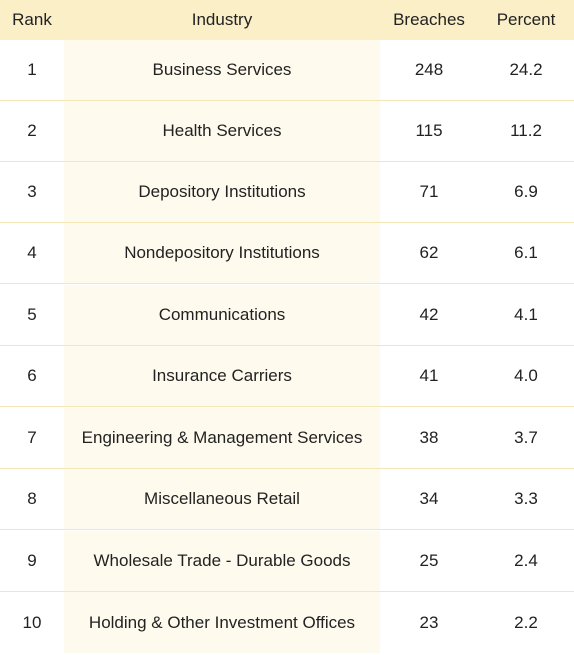 The image size is (574, 655). What do you see at coordinates (526, 314) in the screenshot?
I see `percent-cell: 4.1` at bounding box center [526, 314].